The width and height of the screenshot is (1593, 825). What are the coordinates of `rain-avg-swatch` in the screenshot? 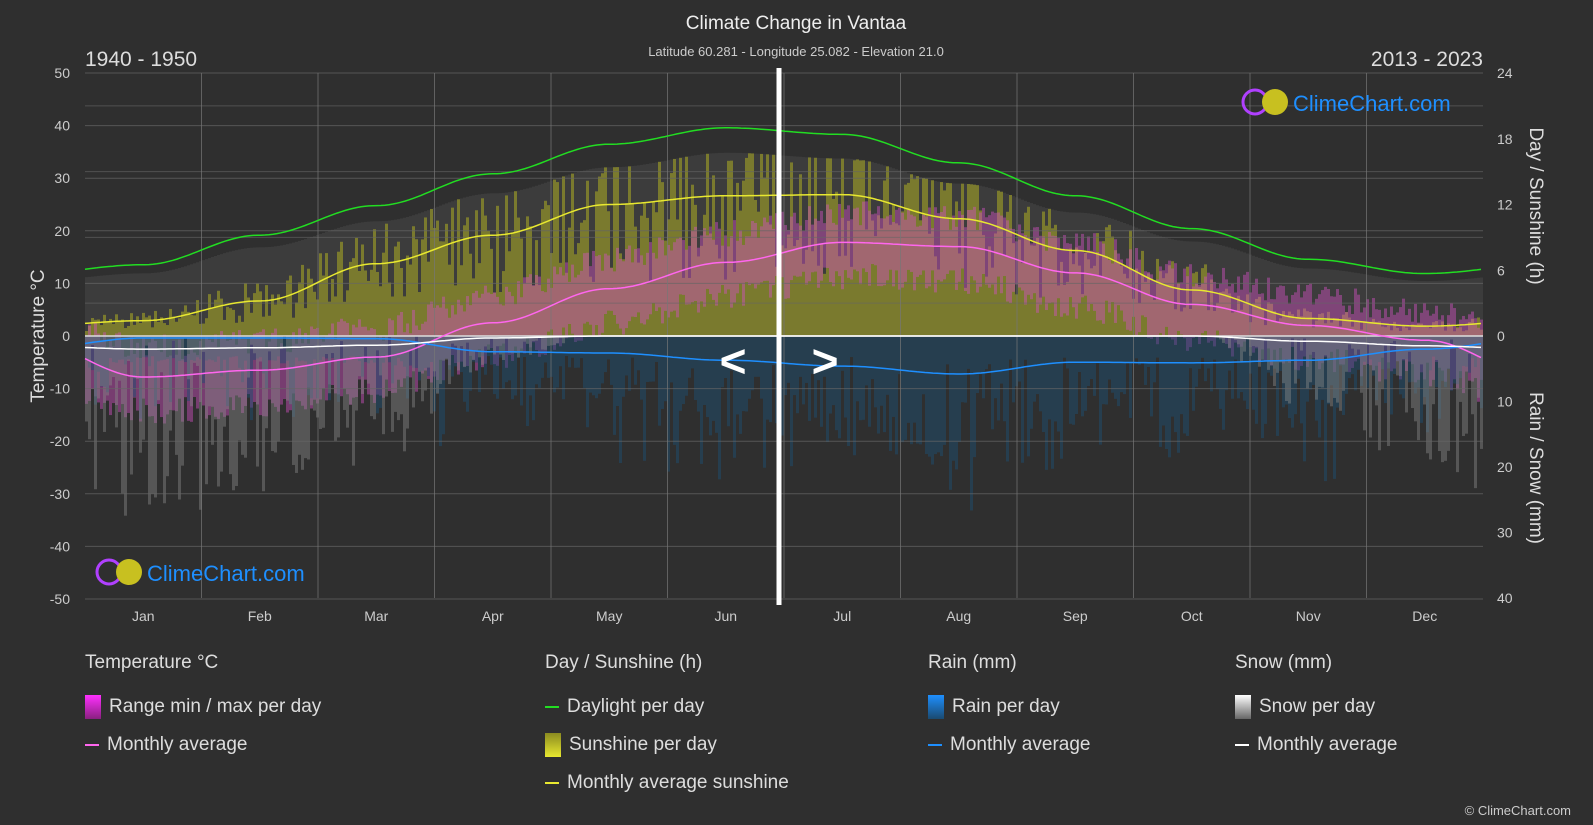 It's located at (935, 745).